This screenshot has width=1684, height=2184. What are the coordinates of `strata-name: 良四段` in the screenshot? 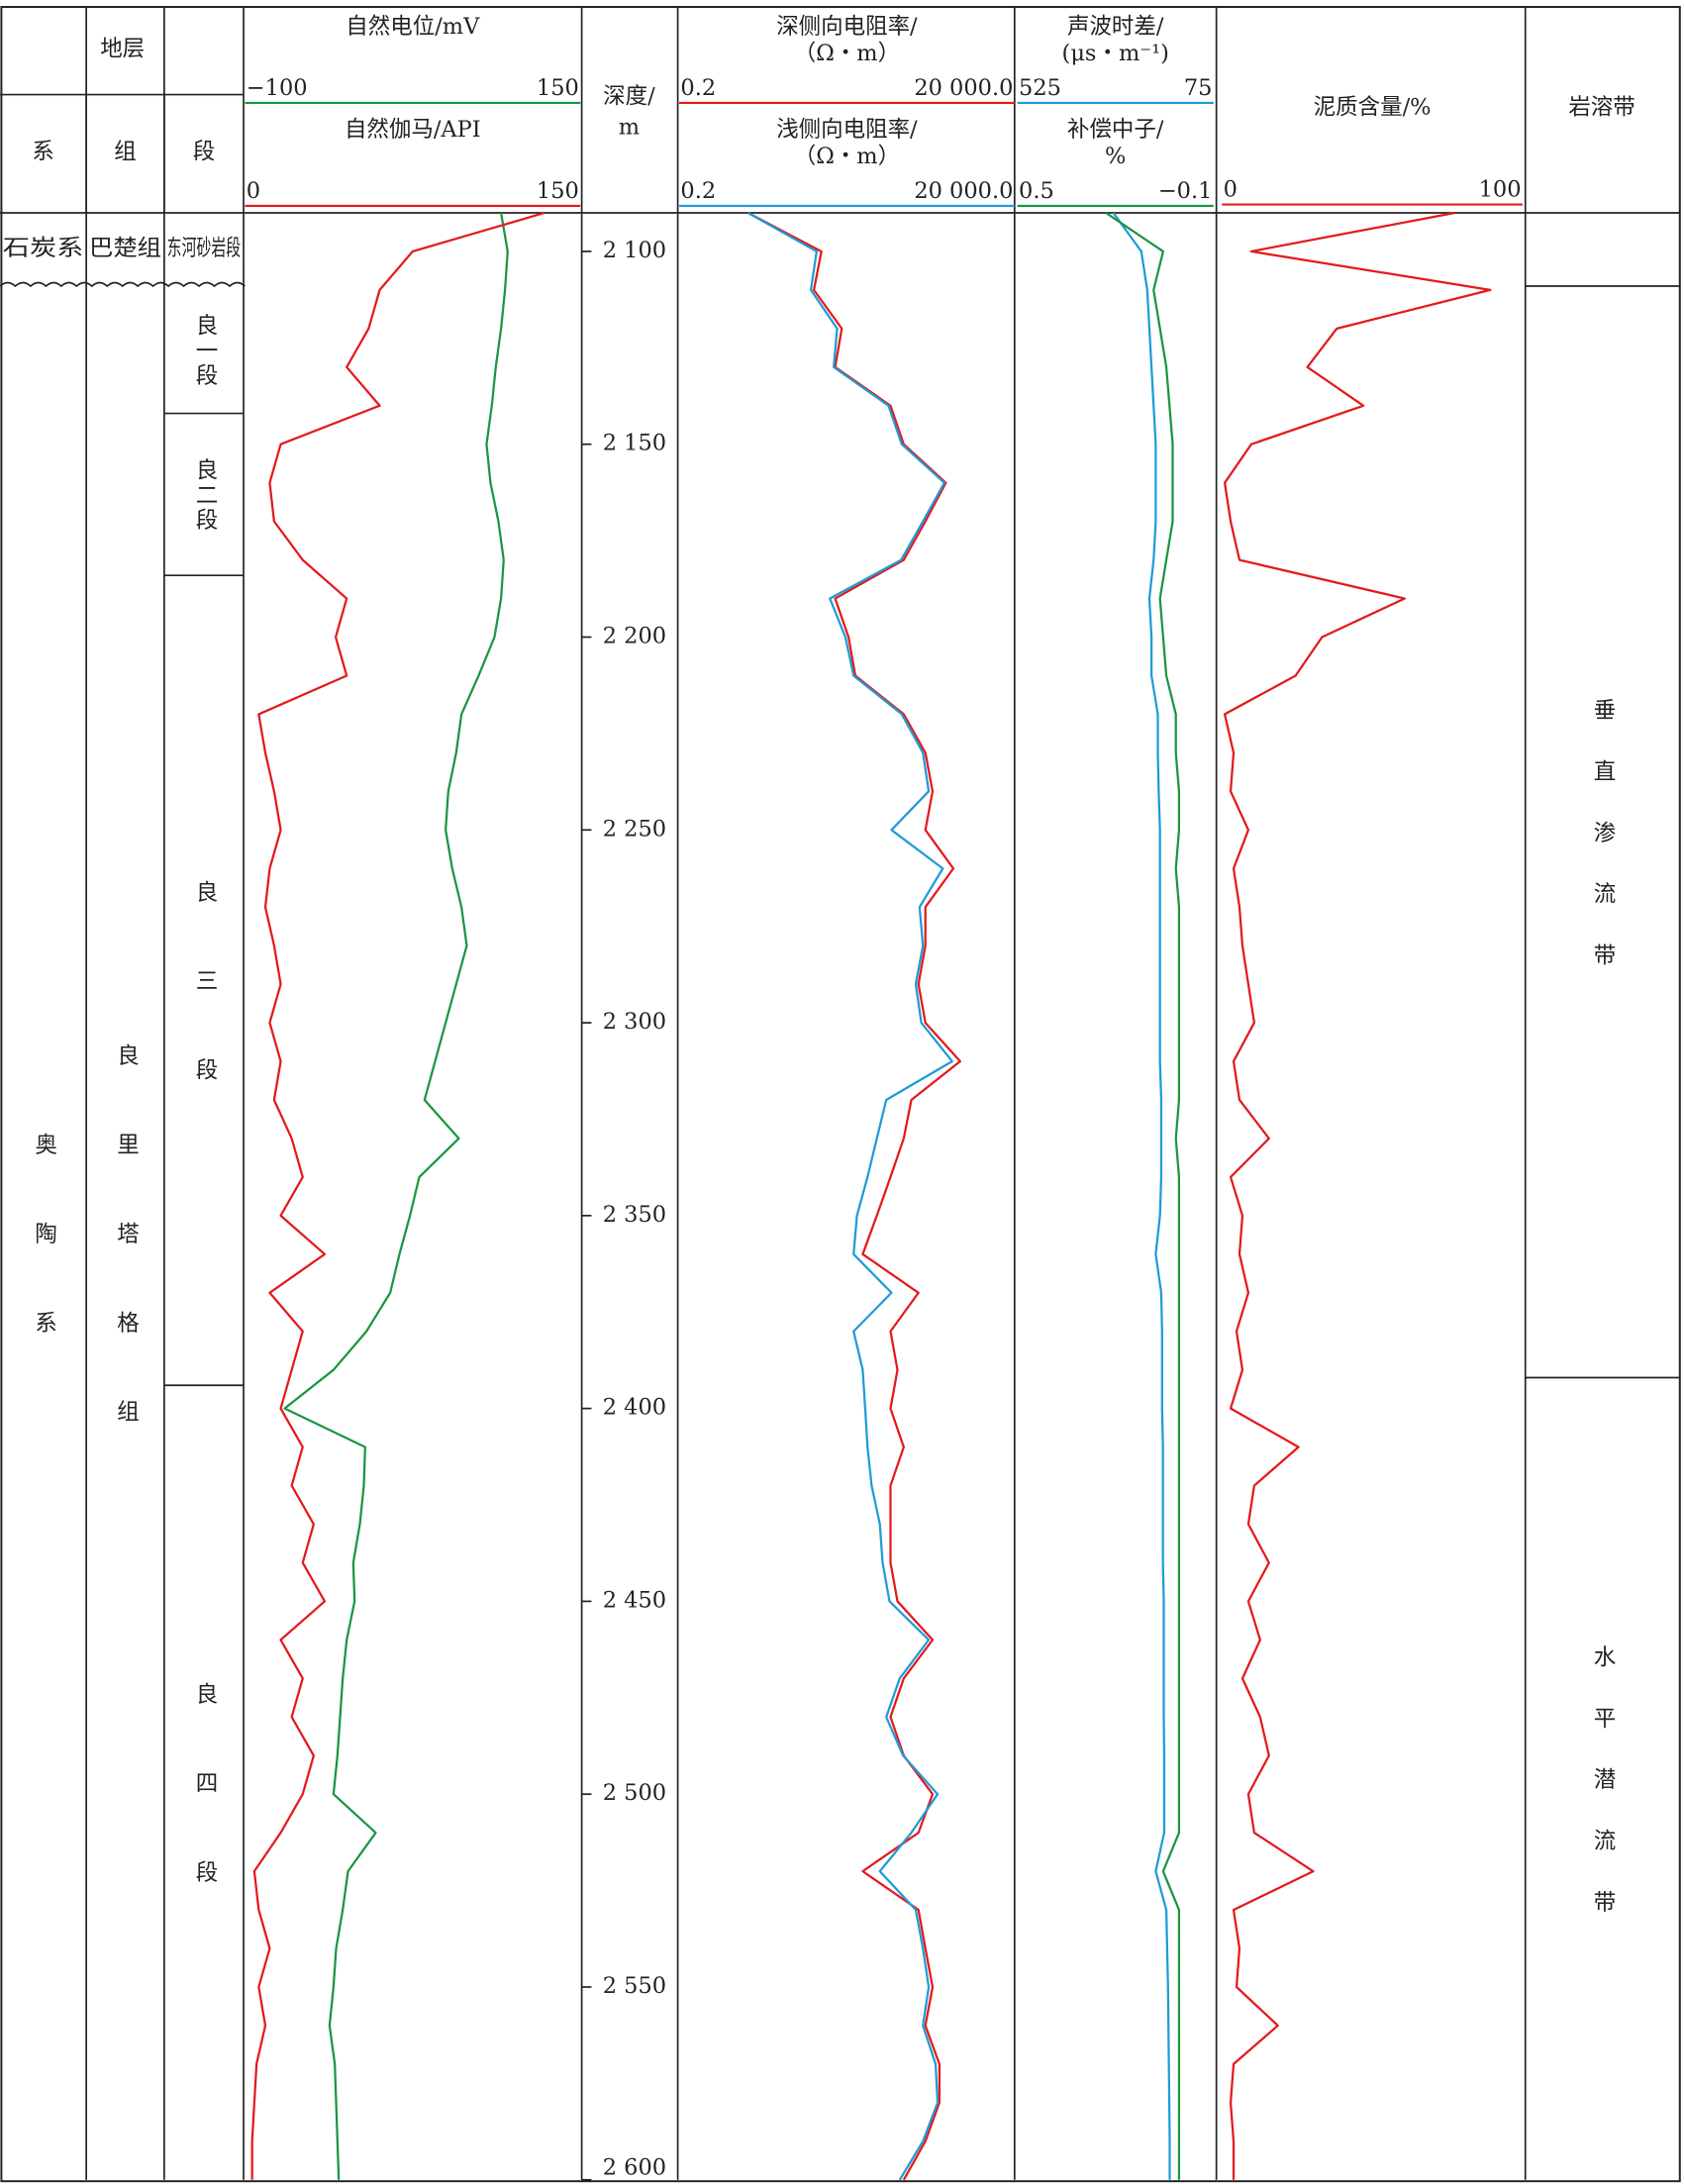 It's located at (205, 1815).